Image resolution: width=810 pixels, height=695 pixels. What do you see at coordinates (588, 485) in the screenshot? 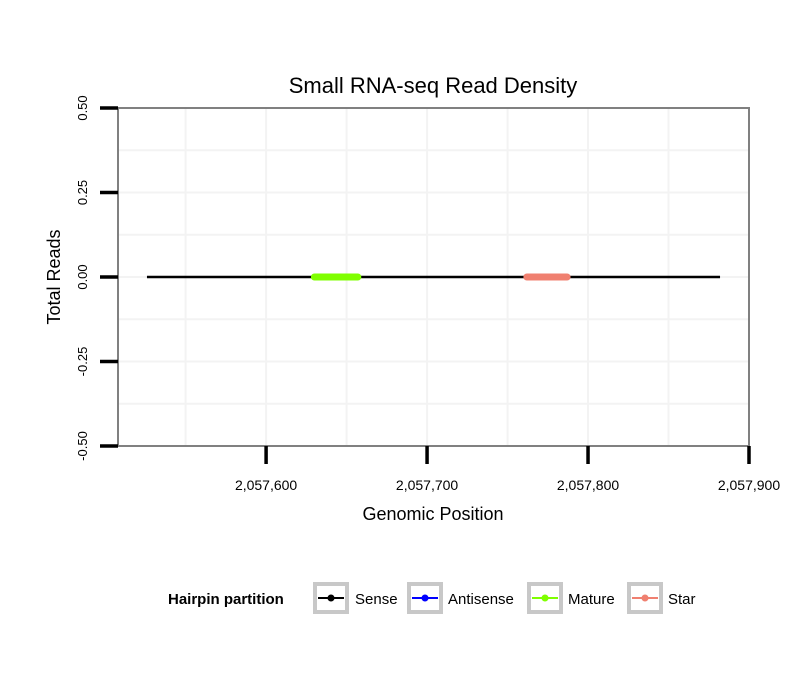
I see `x-tick-label: 2,057,800` at bounding box center [588, 485].